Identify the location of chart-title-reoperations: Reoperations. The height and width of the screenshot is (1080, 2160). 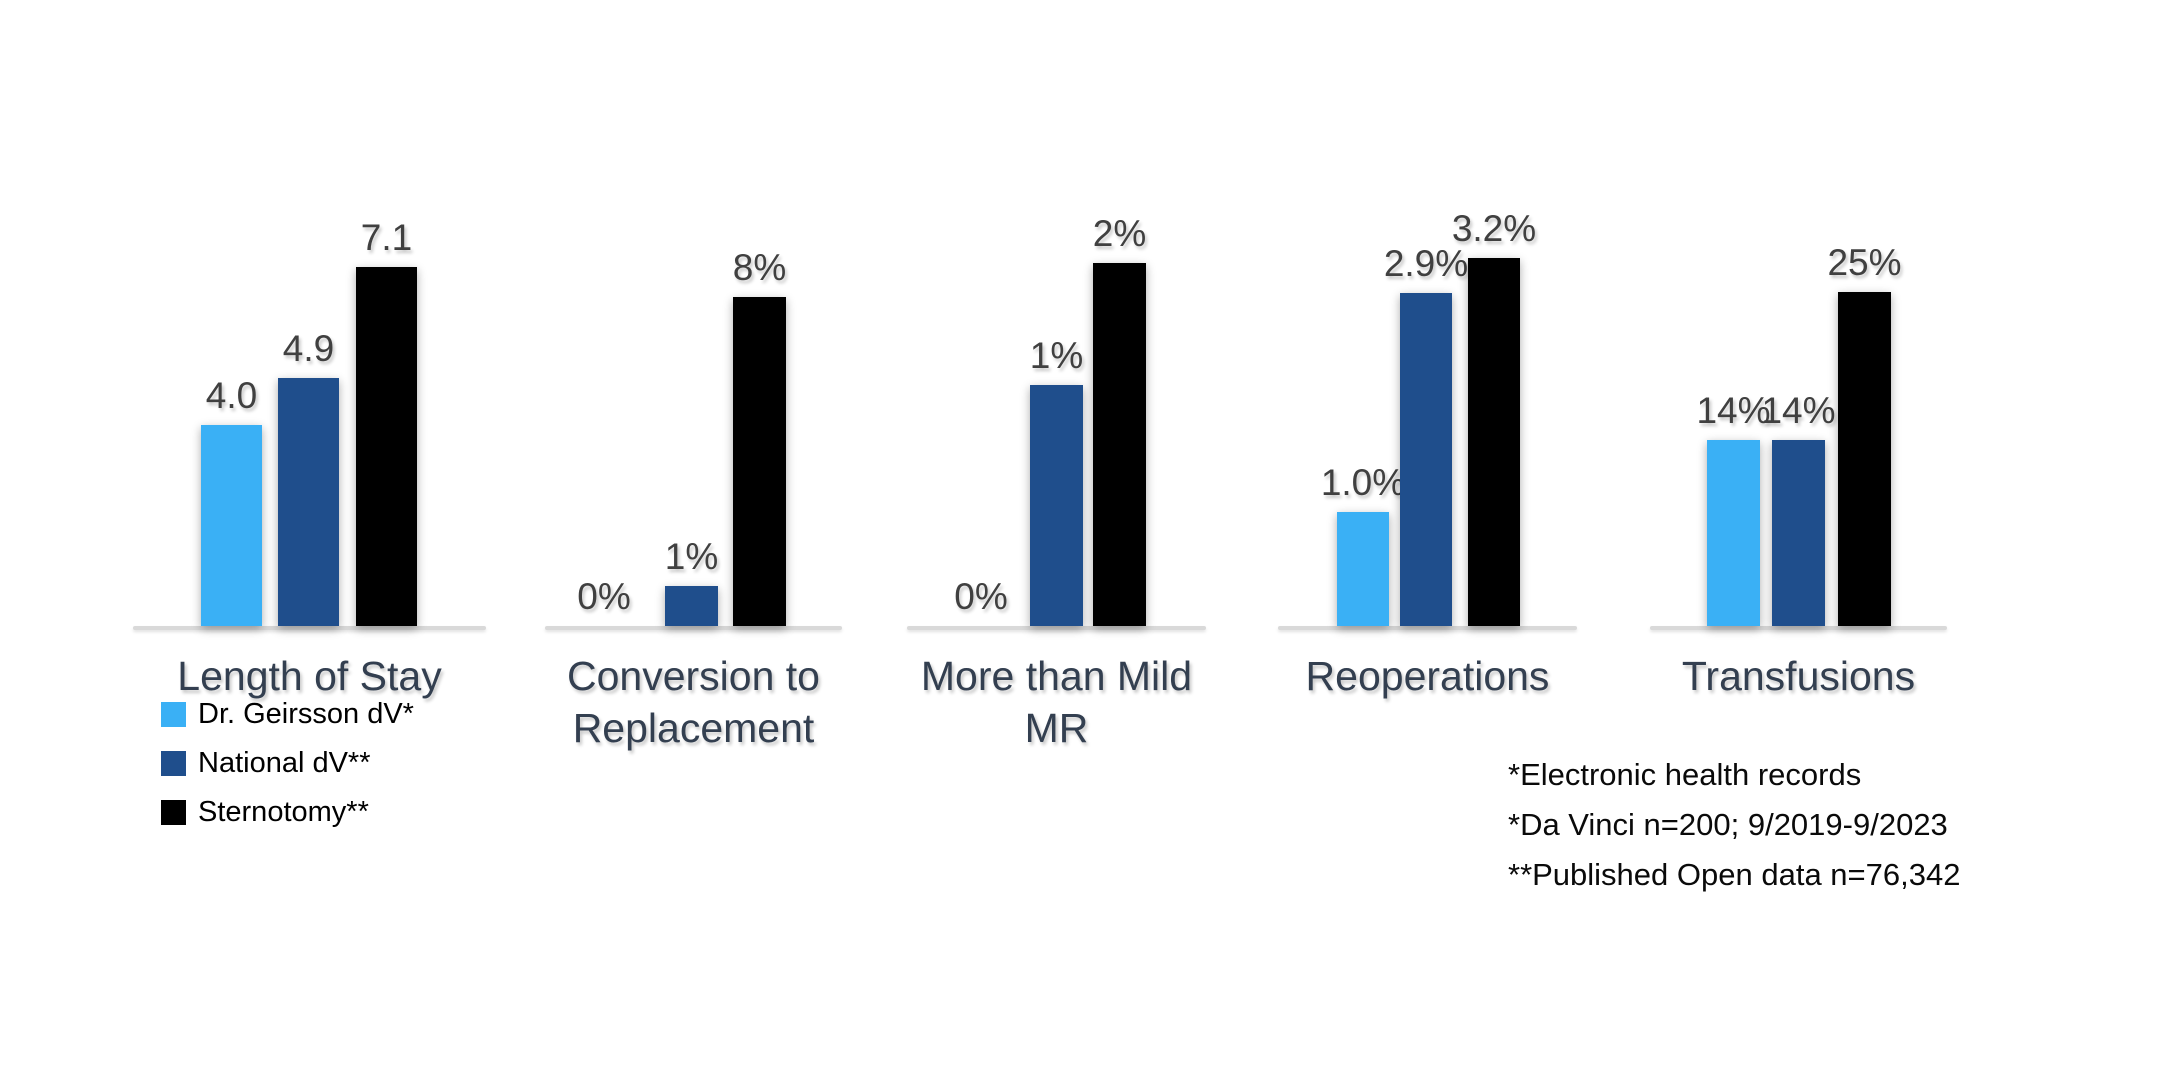
(1427, 676).